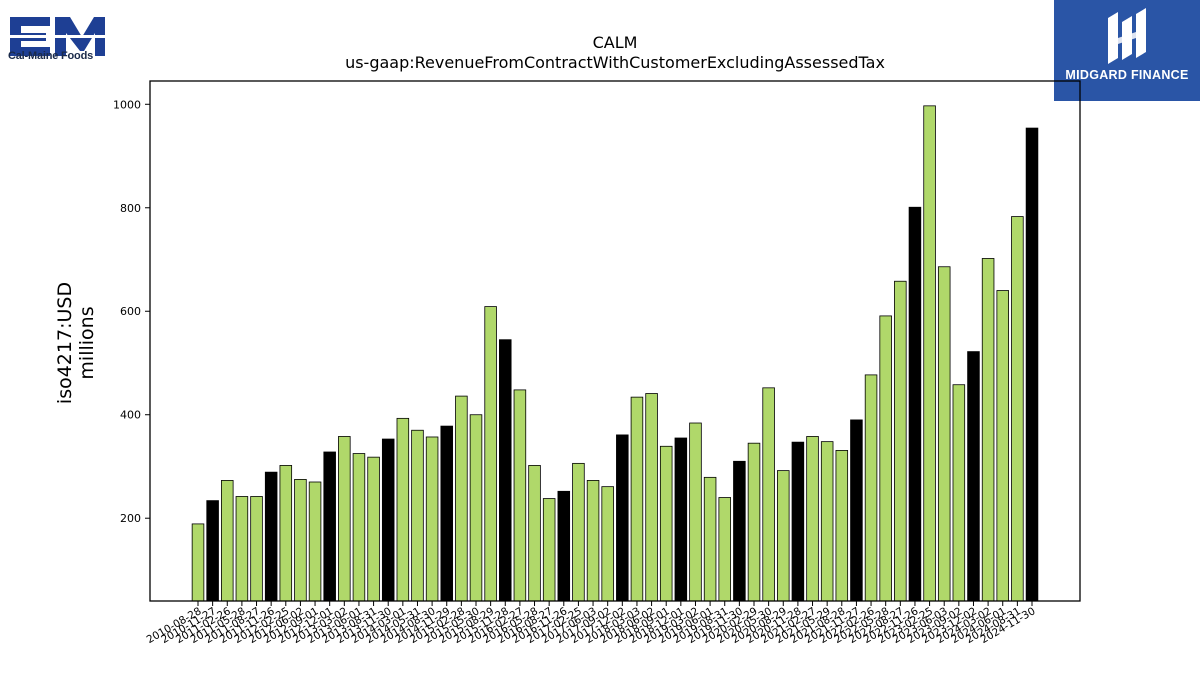 The height and width of the screenshot is (675, 1200). I want to click on y-axis-label-line2: millions, so click(87, 342).